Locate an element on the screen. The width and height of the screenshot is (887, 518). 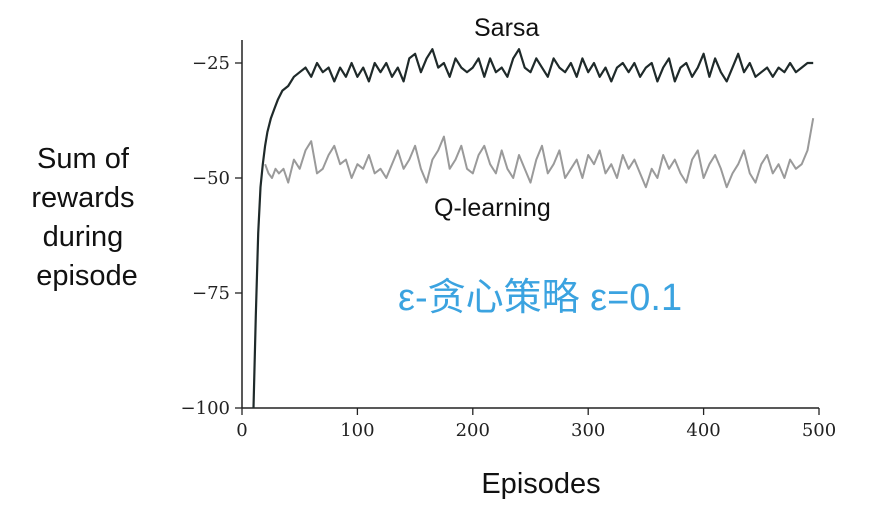
series-label-sarsa: Sarsa is located at coordinates (506, 28).